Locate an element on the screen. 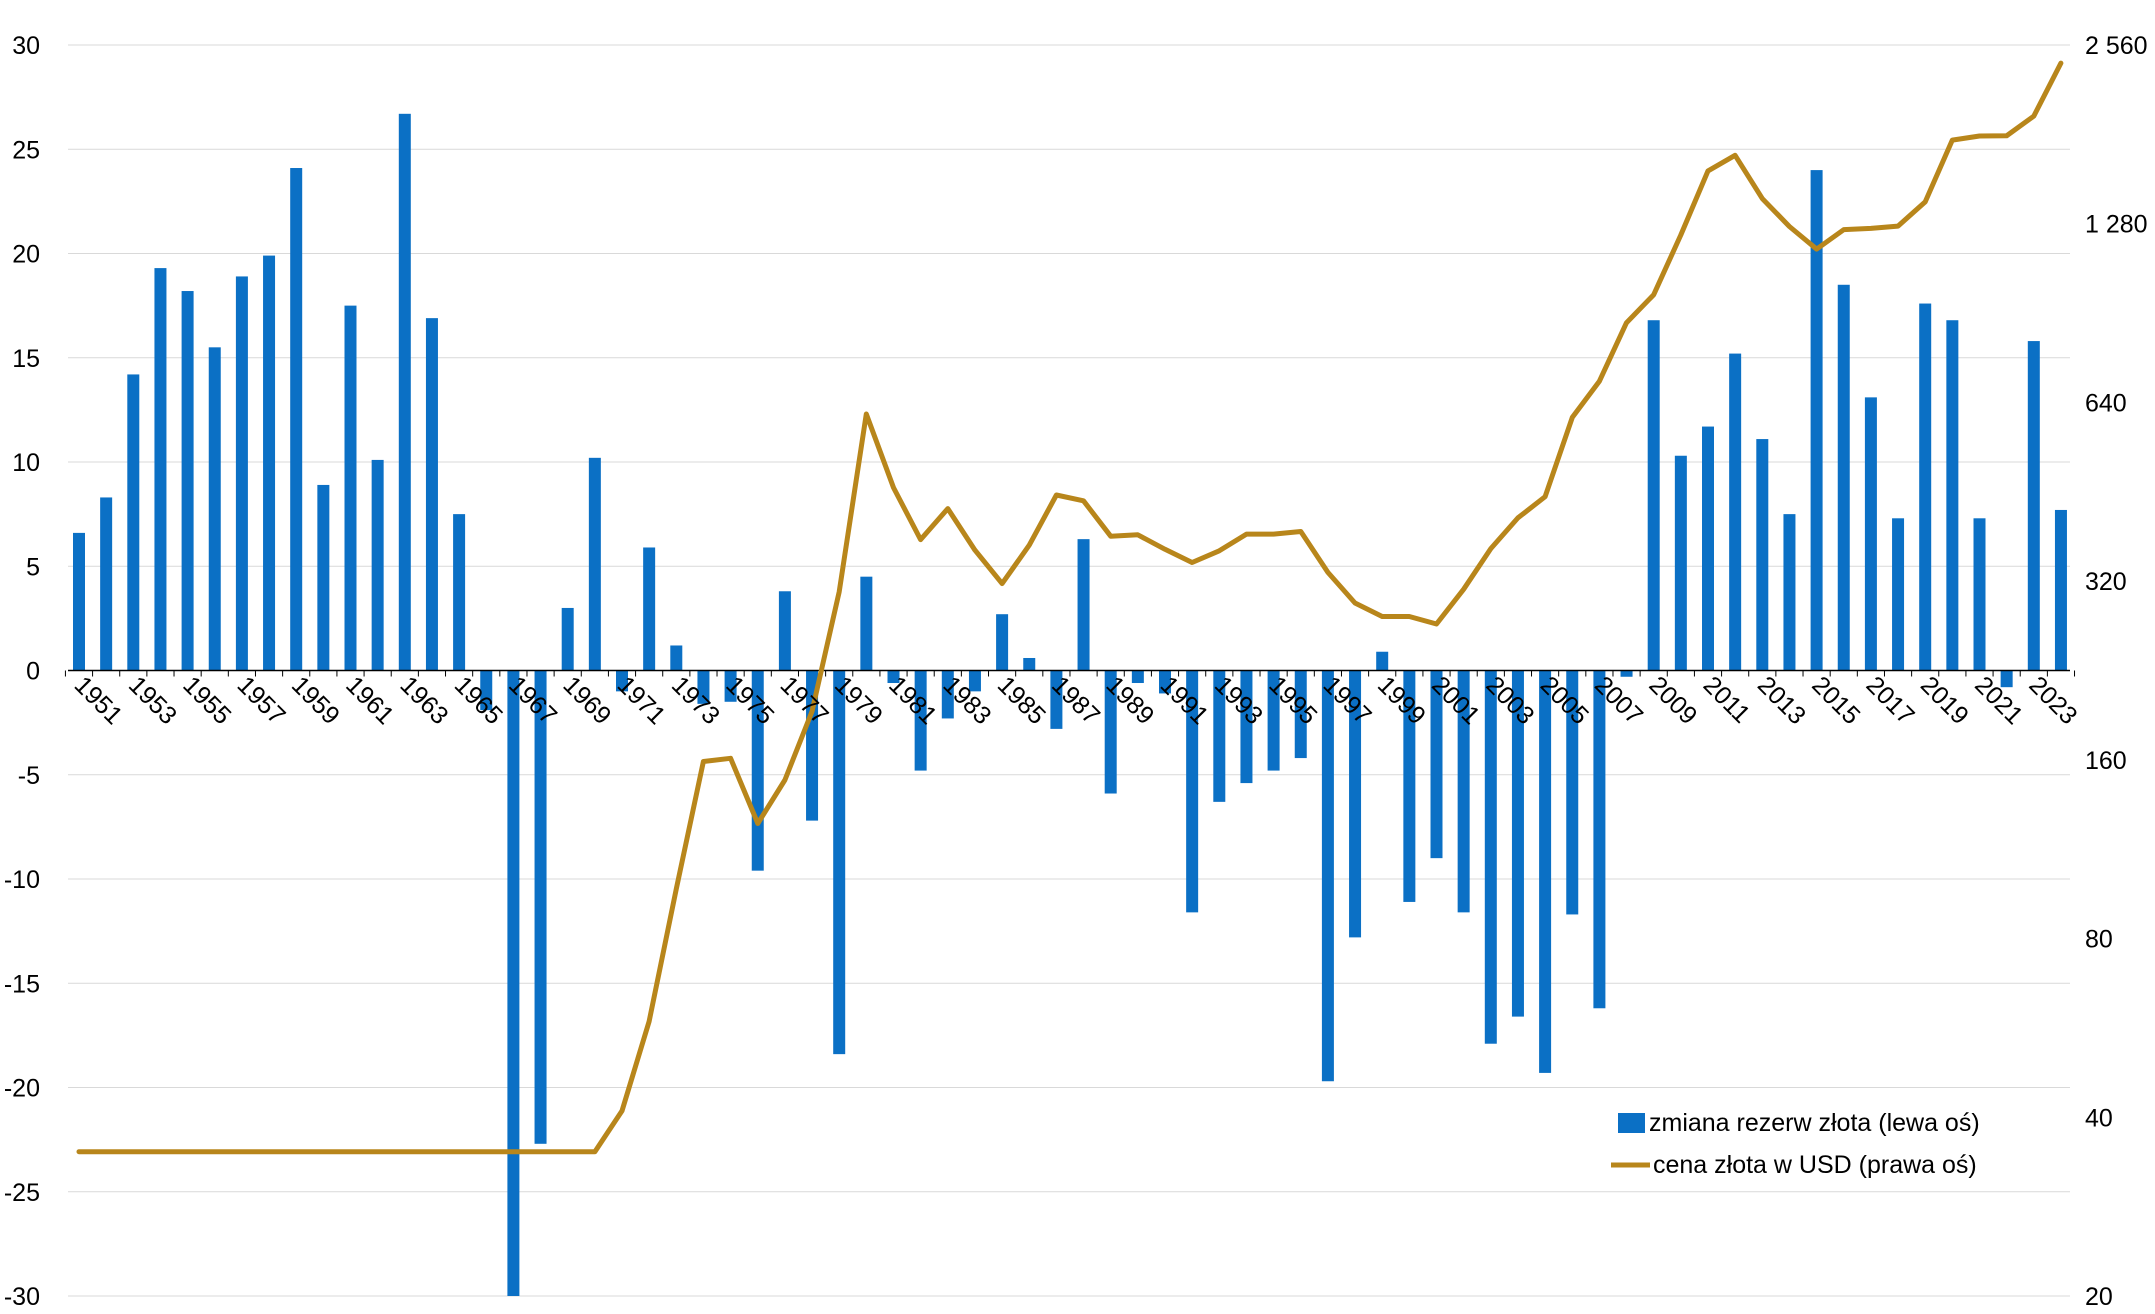  left-tick-label: 0 is located at coordinates (33, 672).